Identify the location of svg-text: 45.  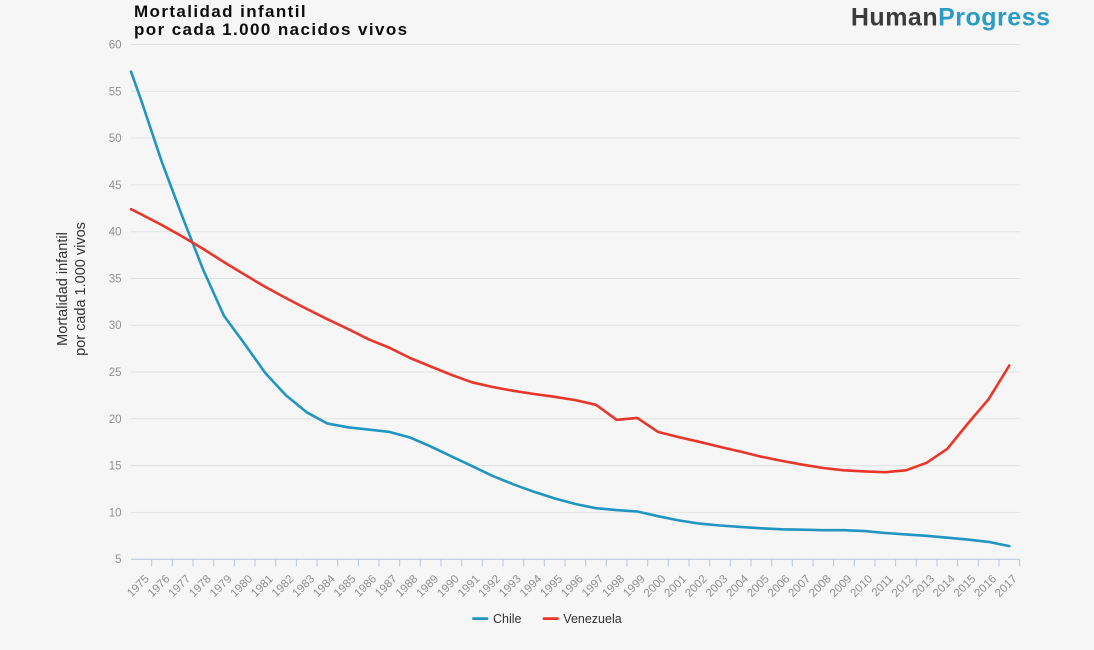
(115, 186).